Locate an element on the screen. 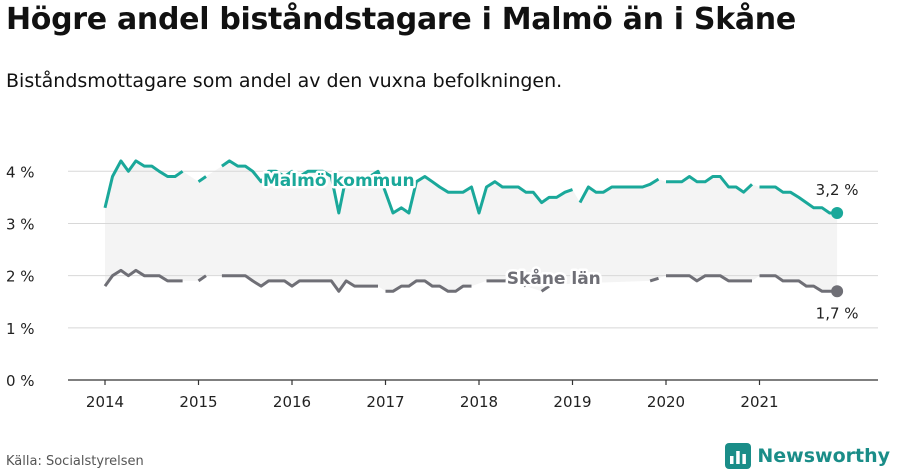 The image size is (900, 474). x-tick-label: 2014 is located at coordinates (105, 402).